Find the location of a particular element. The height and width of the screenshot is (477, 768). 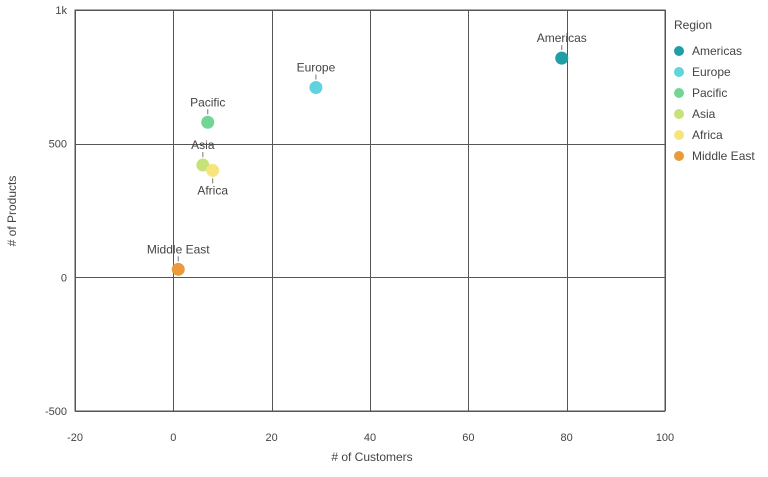

legend-title: Region is located at coordinates (693, 25).